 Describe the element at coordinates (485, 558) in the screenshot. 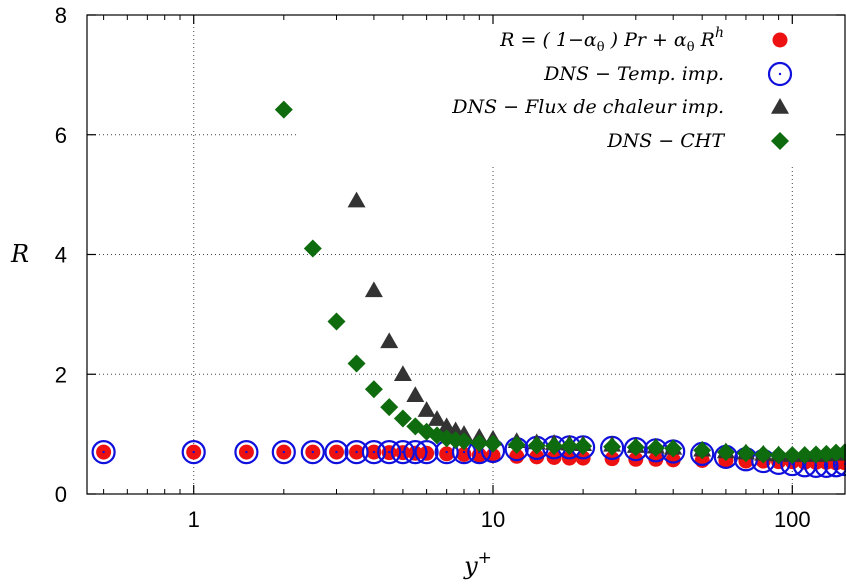

I see `x-axis-label-sup: +` at that location.